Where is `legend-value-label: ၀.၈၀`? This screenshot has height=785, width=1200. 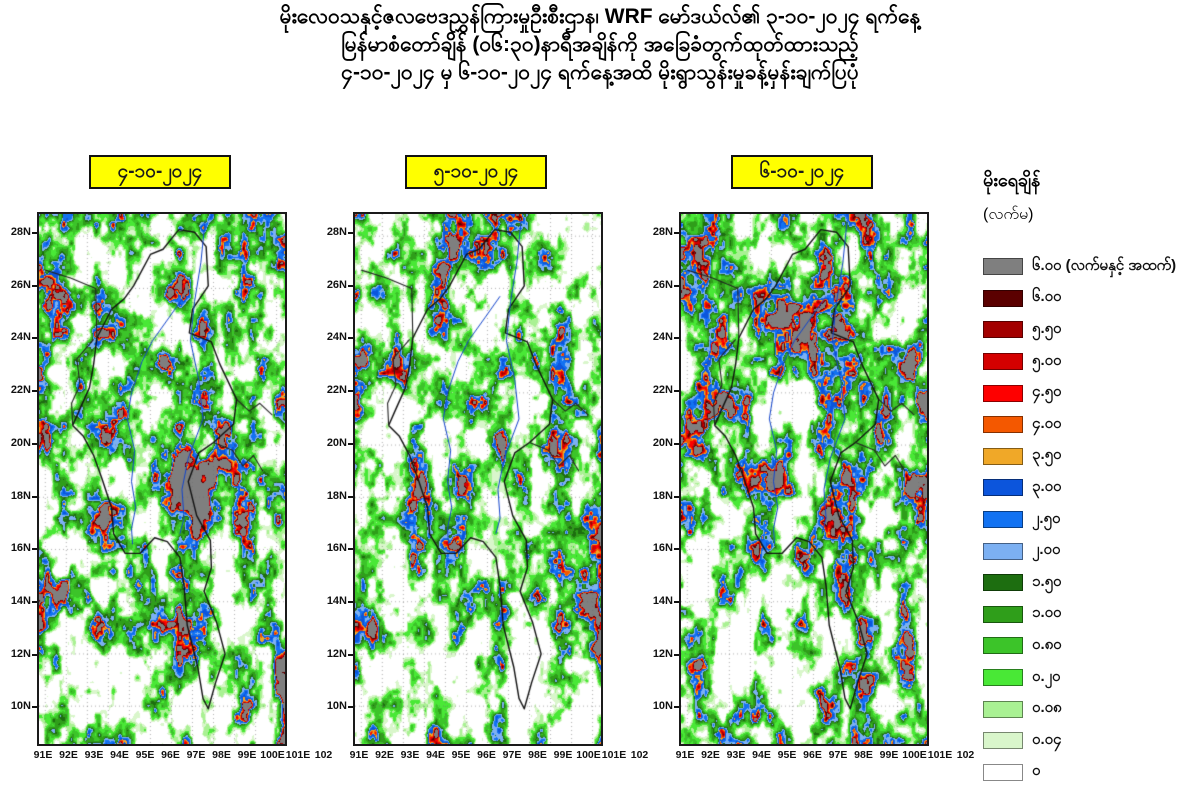
legend-value-label: ၀.၈၀ is located at coordinates (1047, 644).